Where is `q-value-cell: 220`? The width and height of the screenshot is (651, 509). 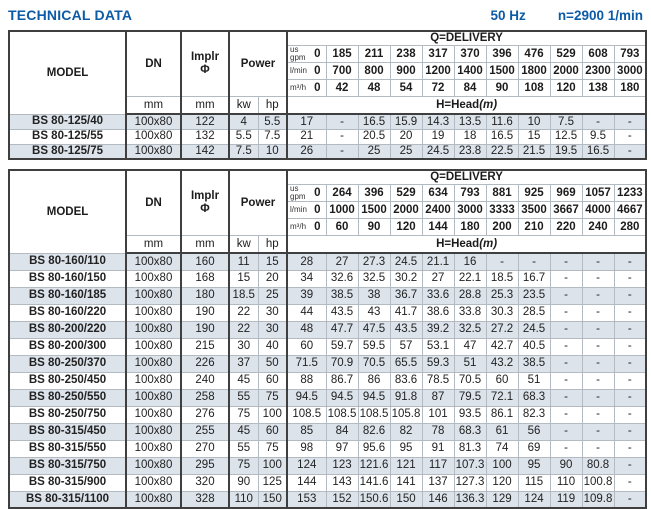 q-value-cell: 220 is located at coordinates (566, 227).